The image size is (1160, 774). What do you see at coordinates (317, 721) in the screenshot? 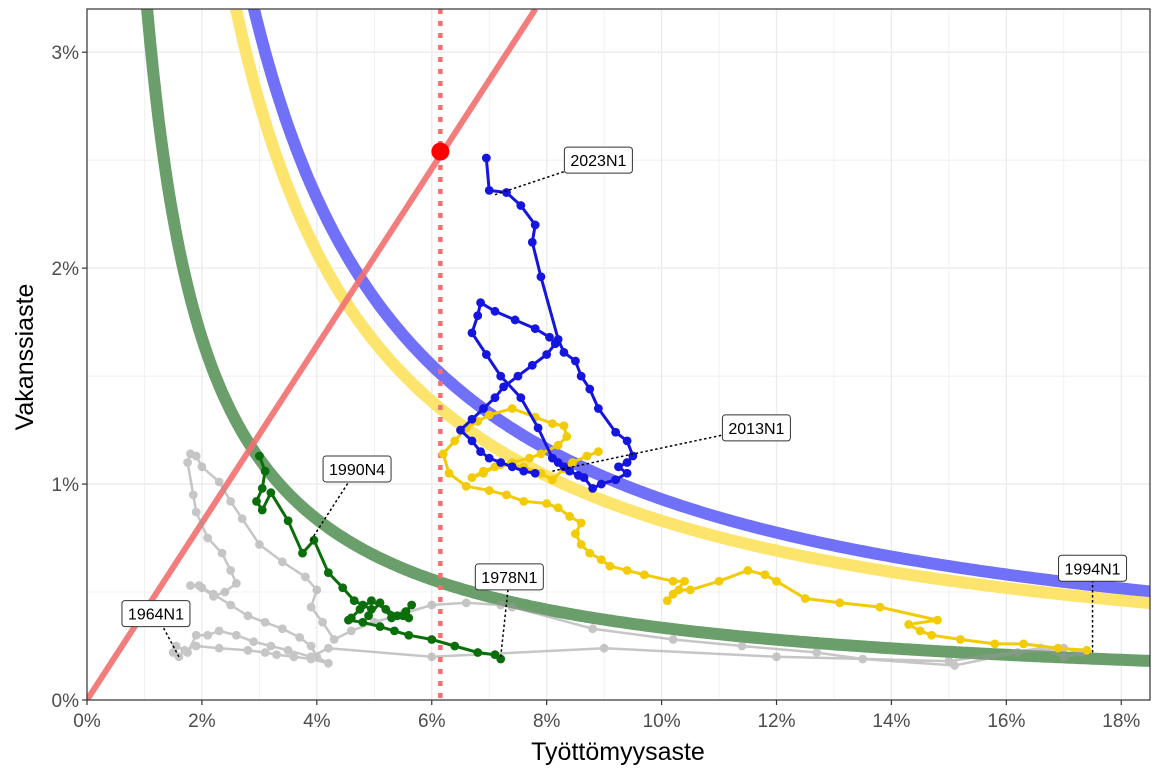
I see `x-tick-label: 4%` at bounding box center [317, 721].